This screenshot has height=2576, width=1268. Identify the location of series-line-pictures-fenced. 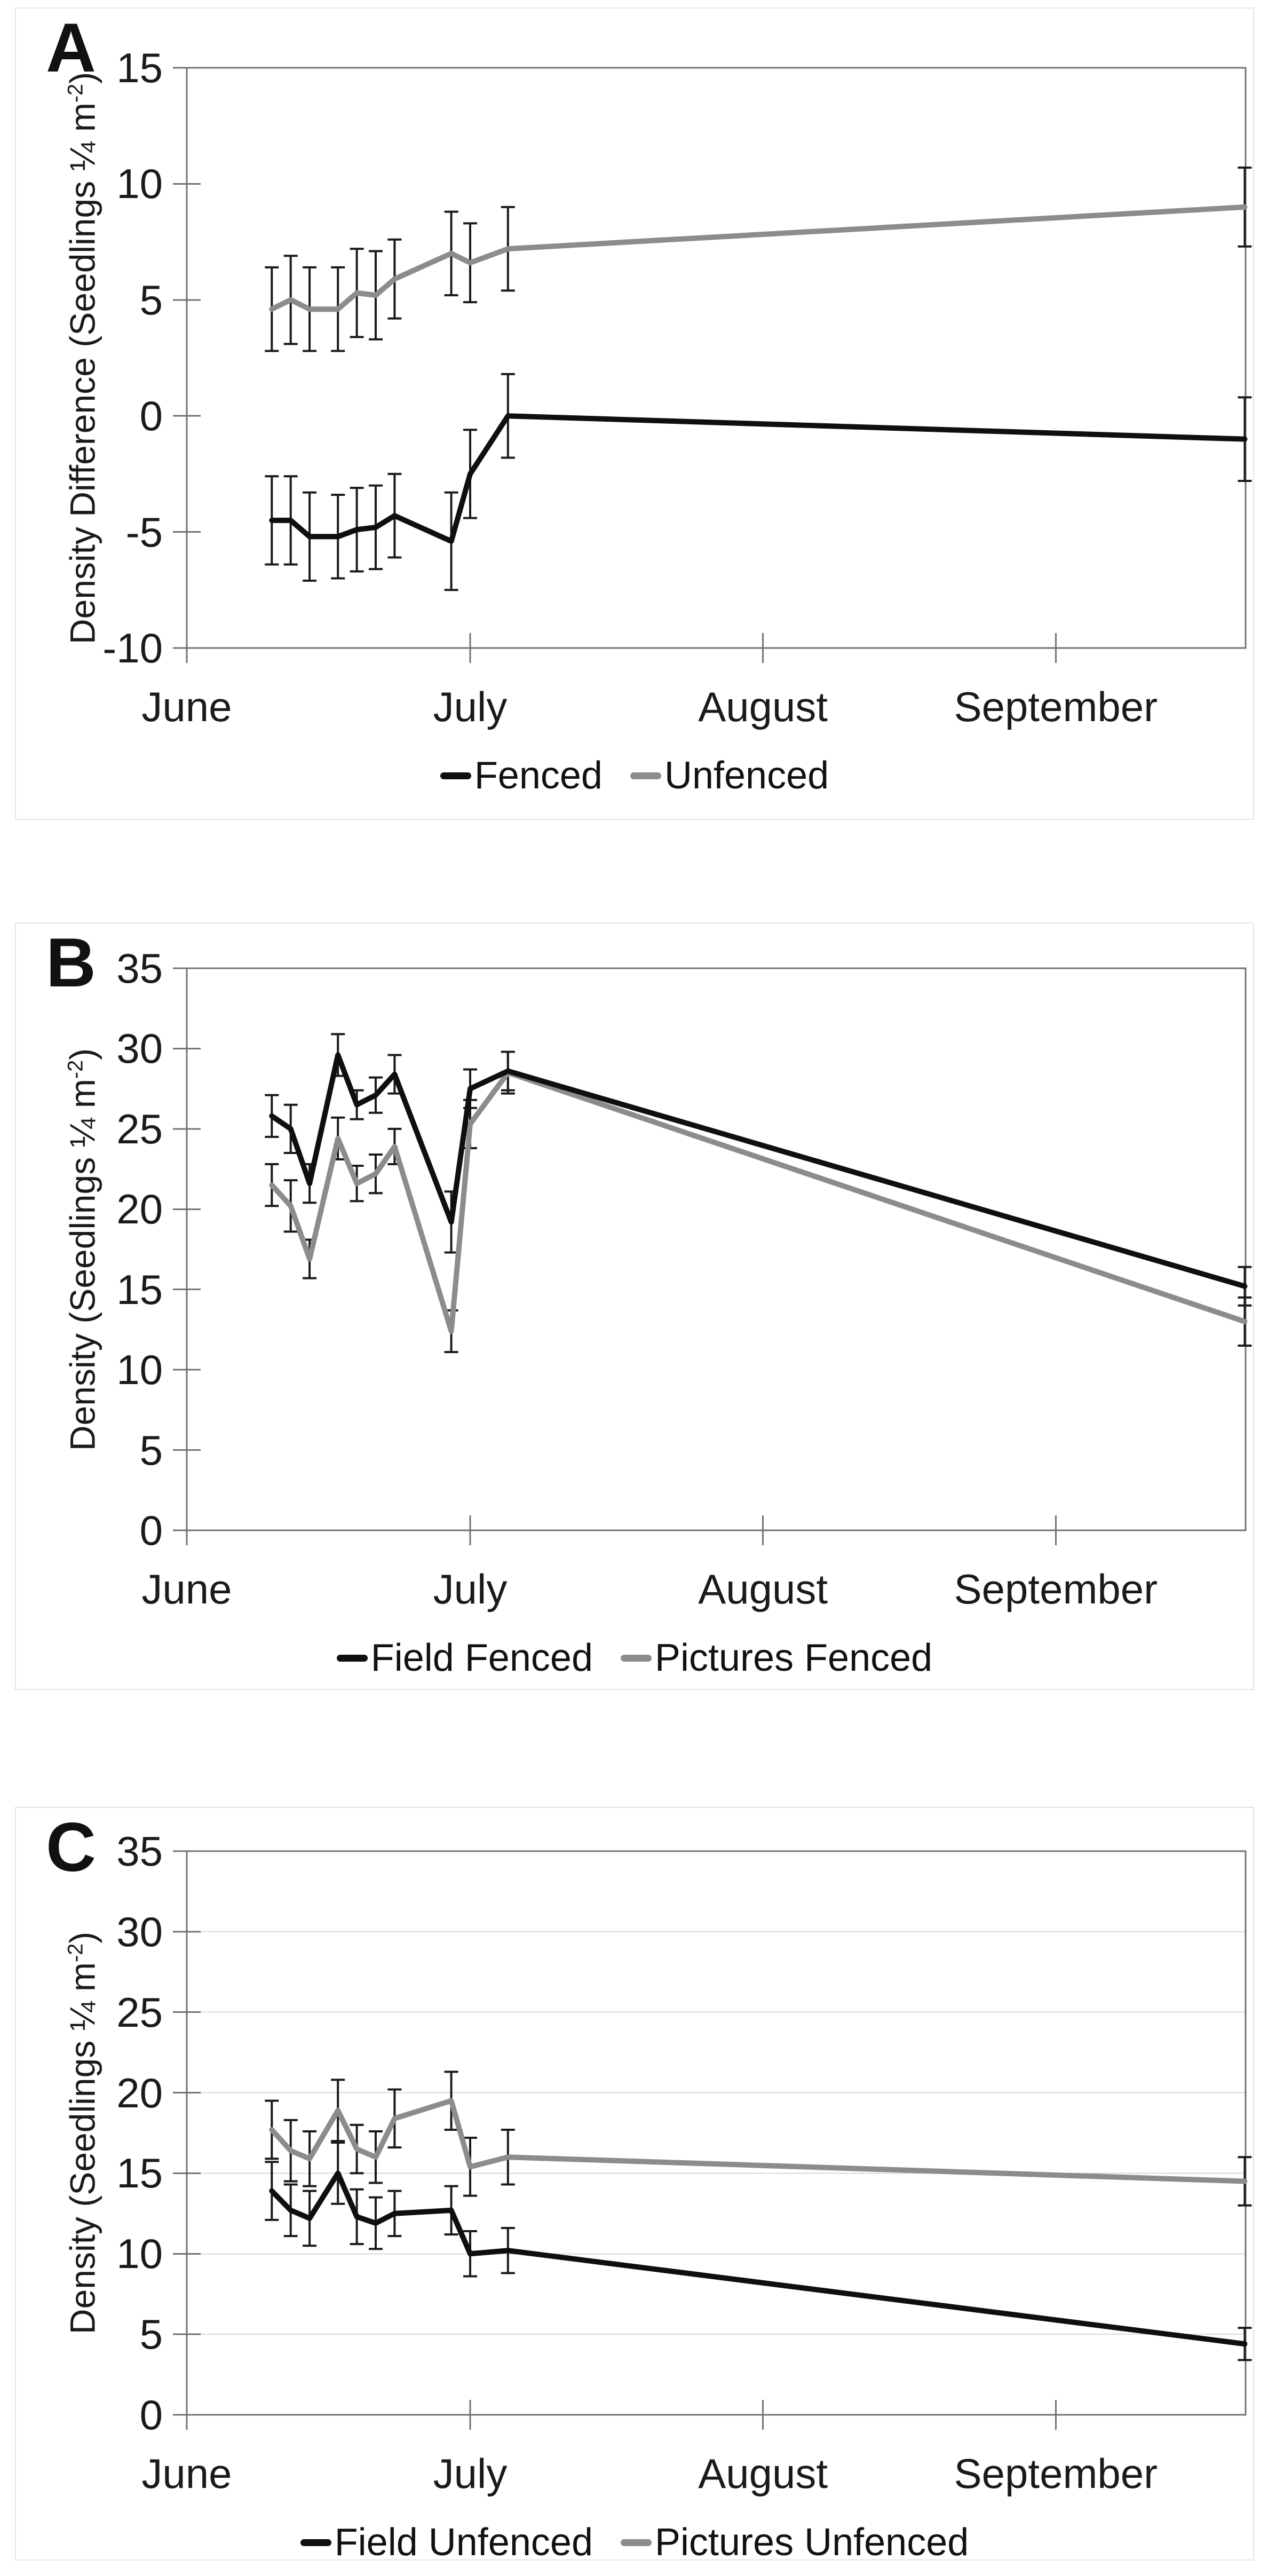
(758, 1202).